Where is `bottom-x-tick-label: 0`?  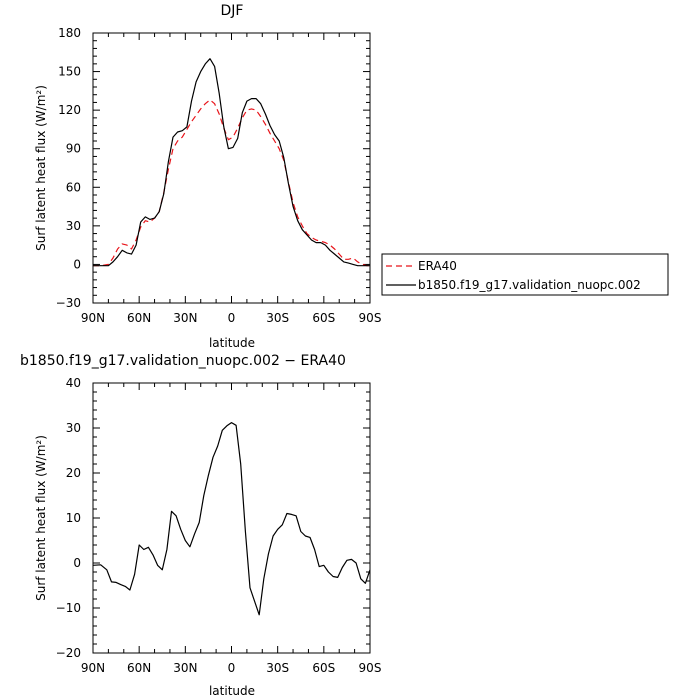 bottom-x-tick-label: 0 is located at coordinates (232, 668).